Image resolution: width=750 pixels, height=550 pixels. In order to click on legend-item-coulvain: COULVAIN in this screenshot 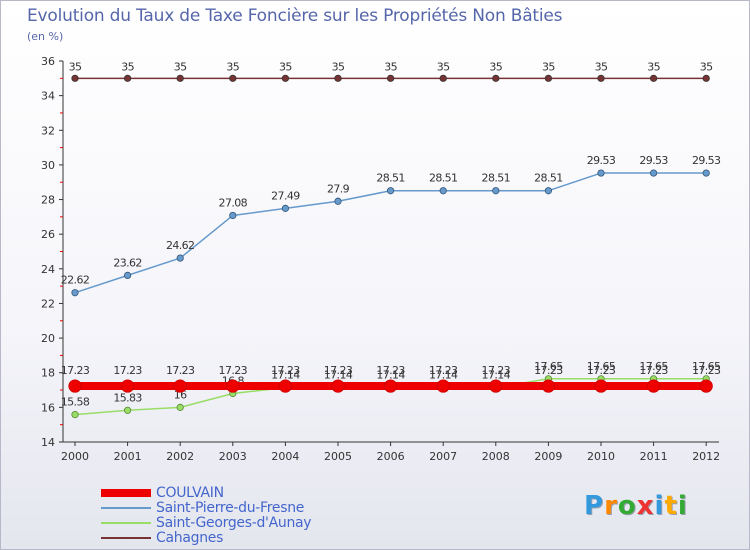, I will do `click(206, 492)`.